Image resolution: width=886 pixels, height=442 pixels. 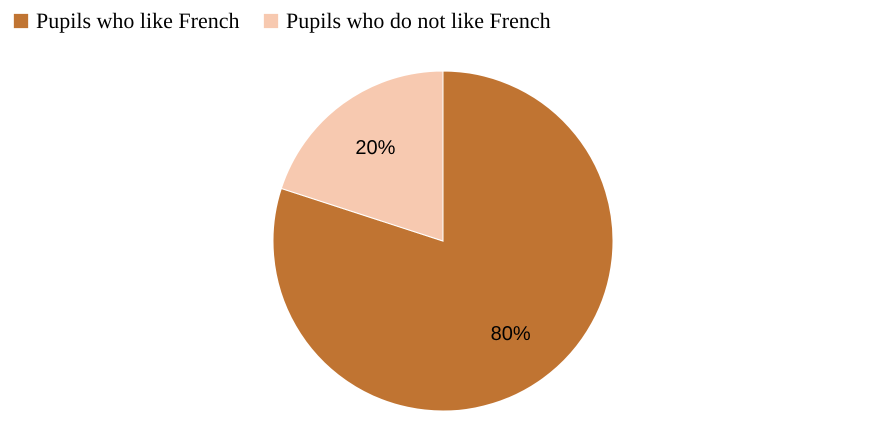 I want to click on legend-label: Pupils who like French, so click(x=138, y=20).